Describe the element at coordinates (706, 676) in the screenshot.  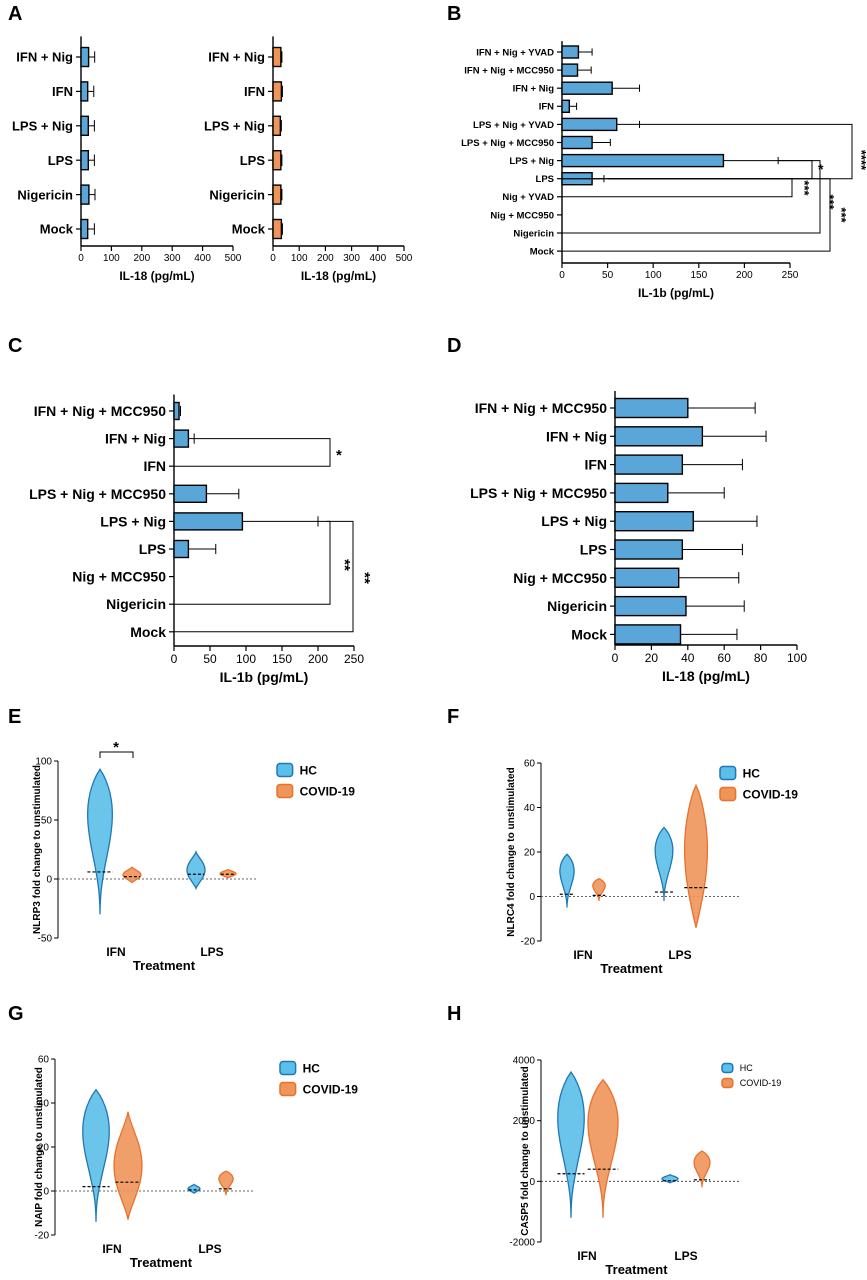
I see `panel-D-x-axis-label: IL-18 (pg/mL)` at that location.